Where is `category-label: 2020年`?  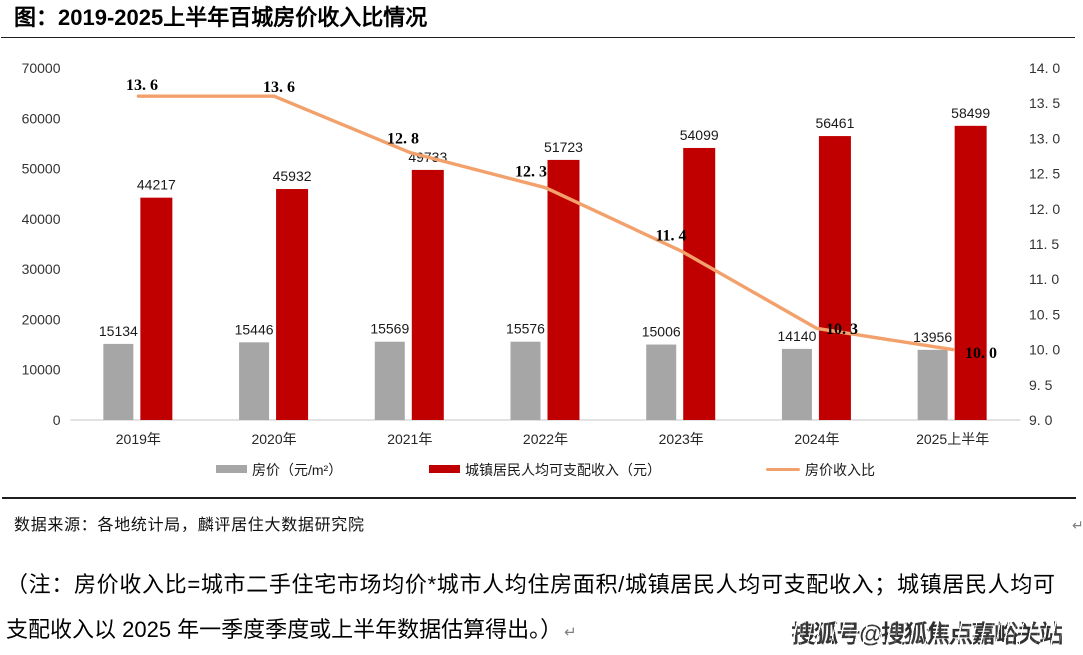
category-label: 2020年 is located at coordinates (273, 439).